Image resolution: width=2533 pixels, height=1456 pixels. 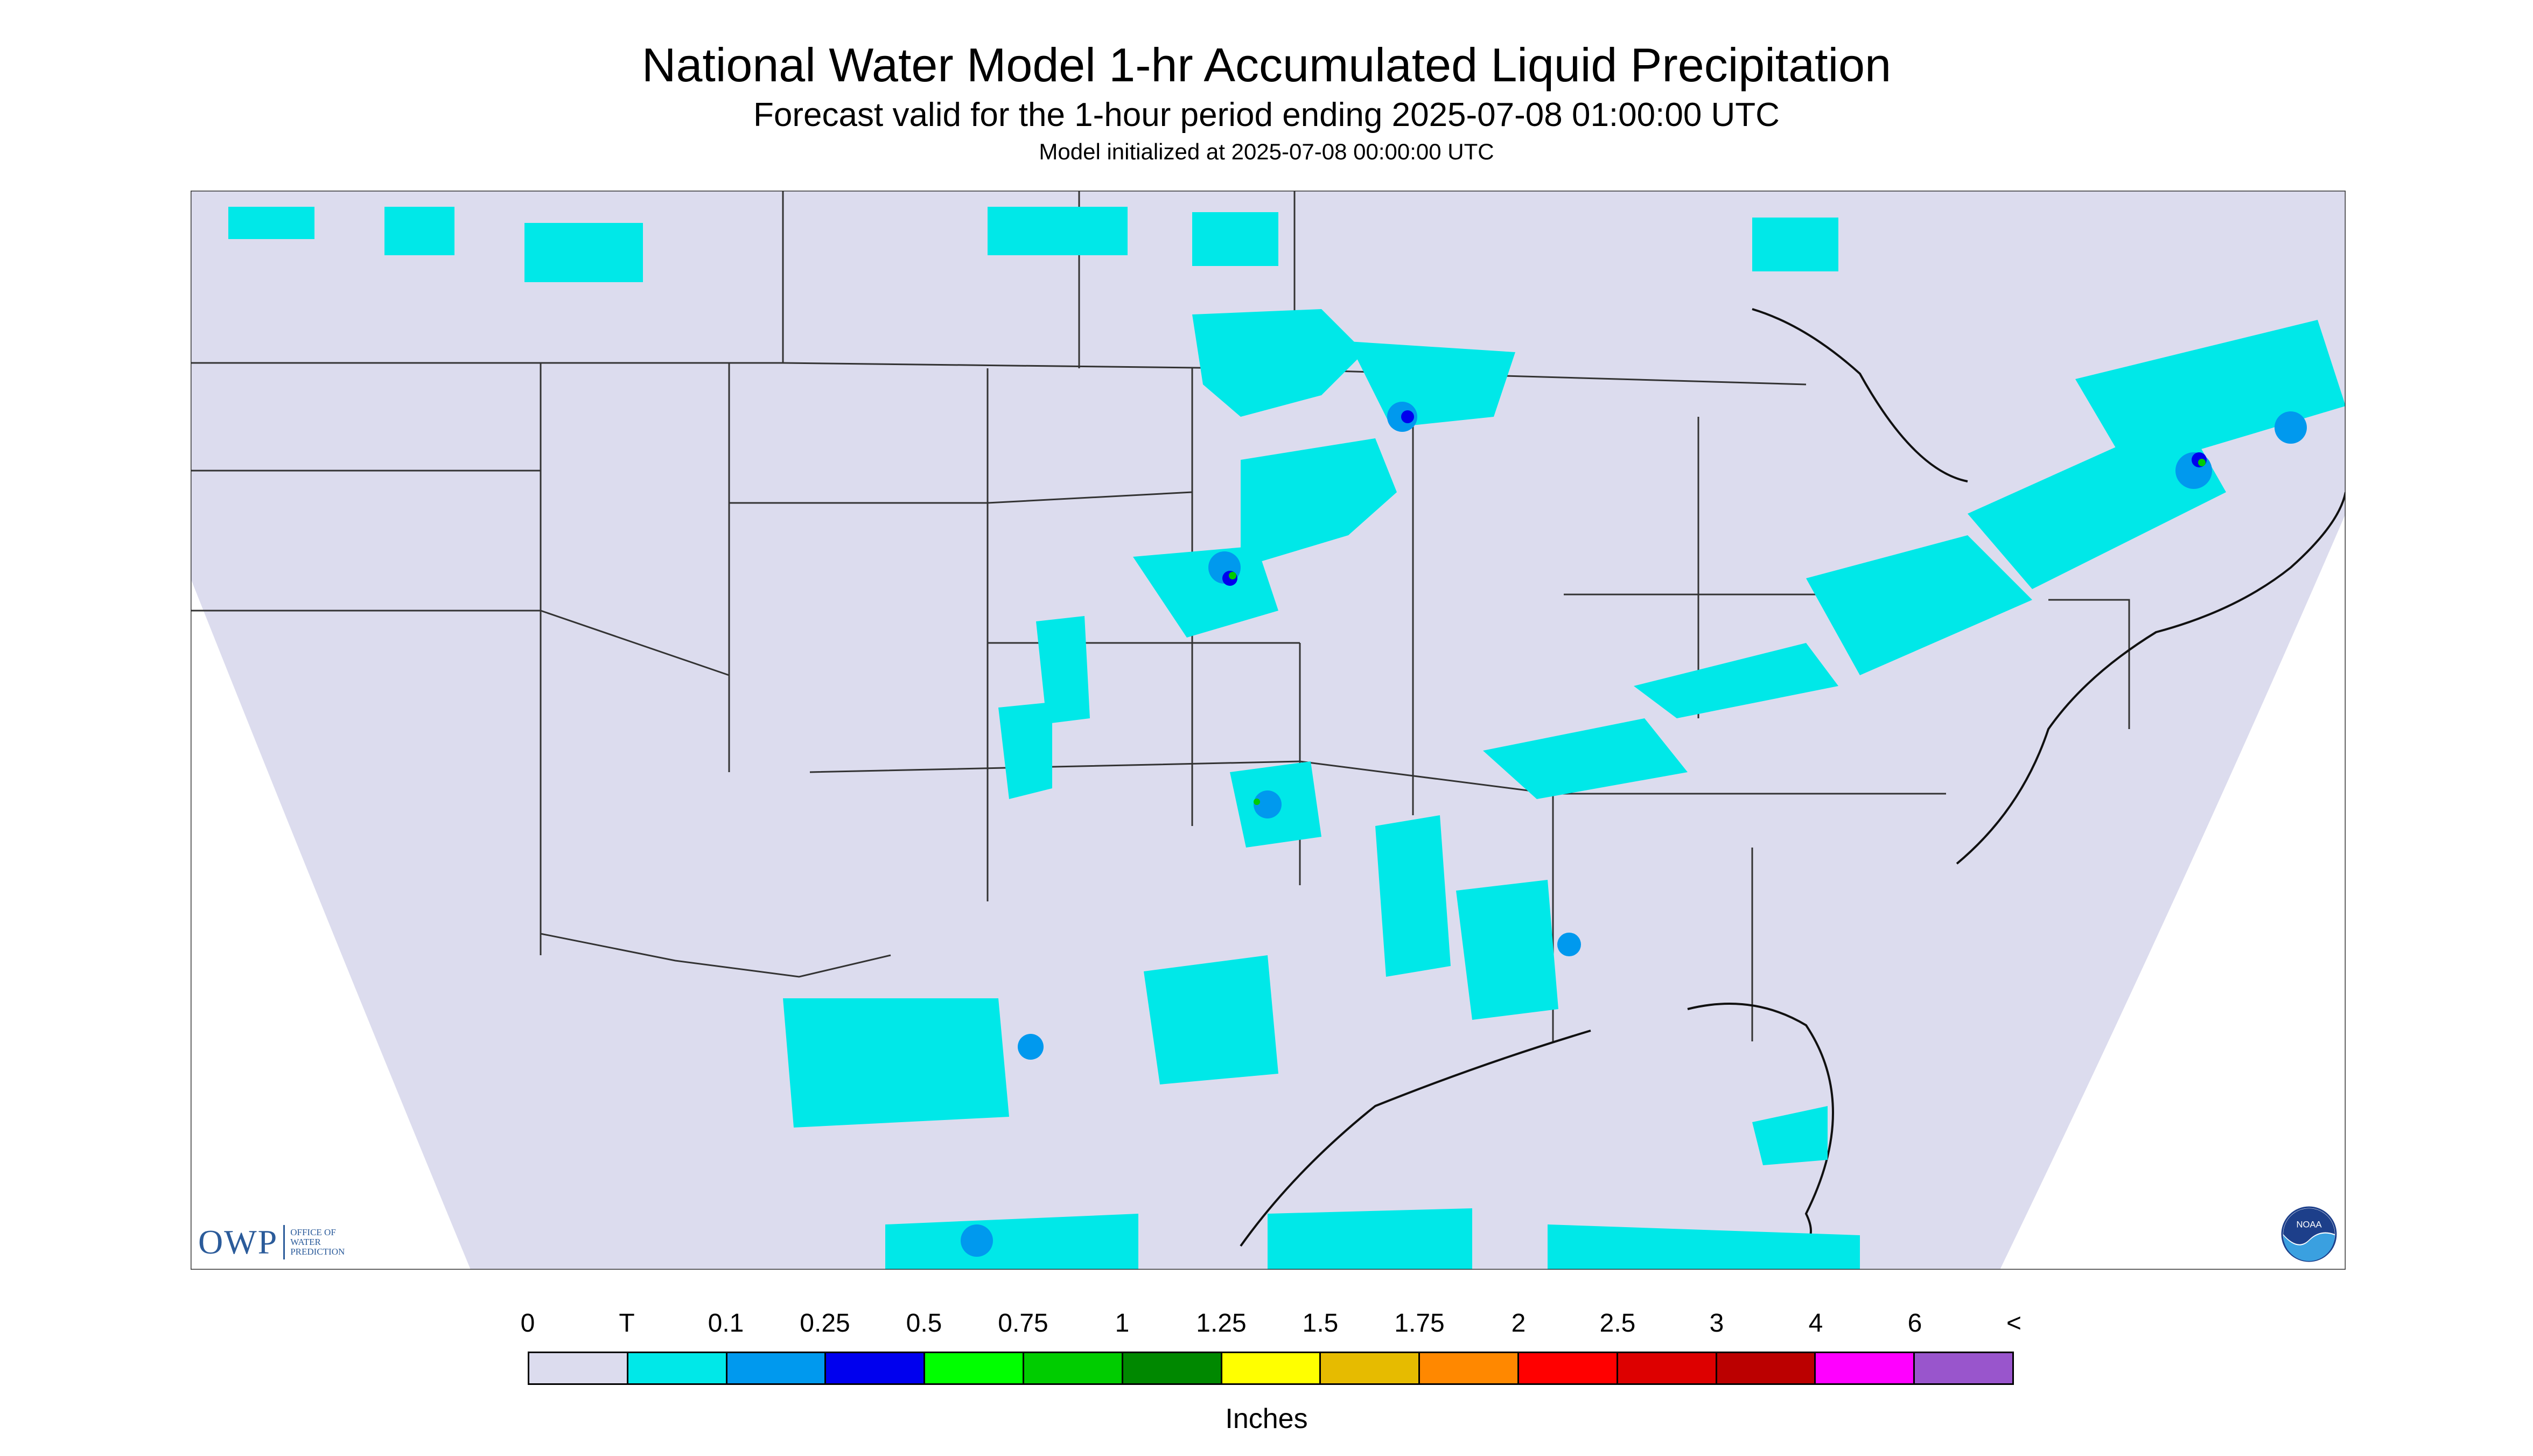 What do you see at coordinates (1420, 1323) in the screenshot?
I see `legend-tick: 1.75` at bounding box center [1420, 1323].